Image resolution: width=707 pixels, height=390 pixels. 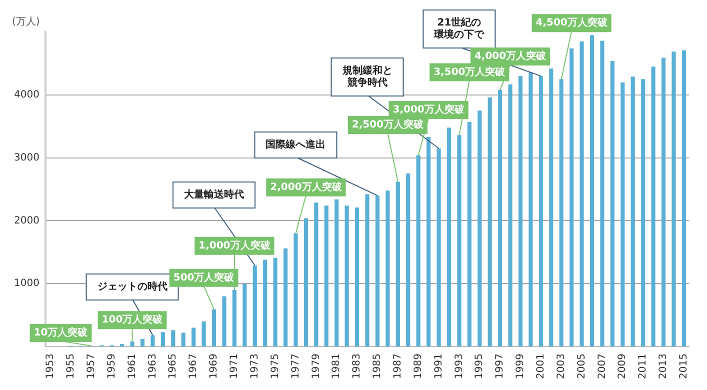 I want to click on x-tick-label: 1971, so click(x=234, y=367).